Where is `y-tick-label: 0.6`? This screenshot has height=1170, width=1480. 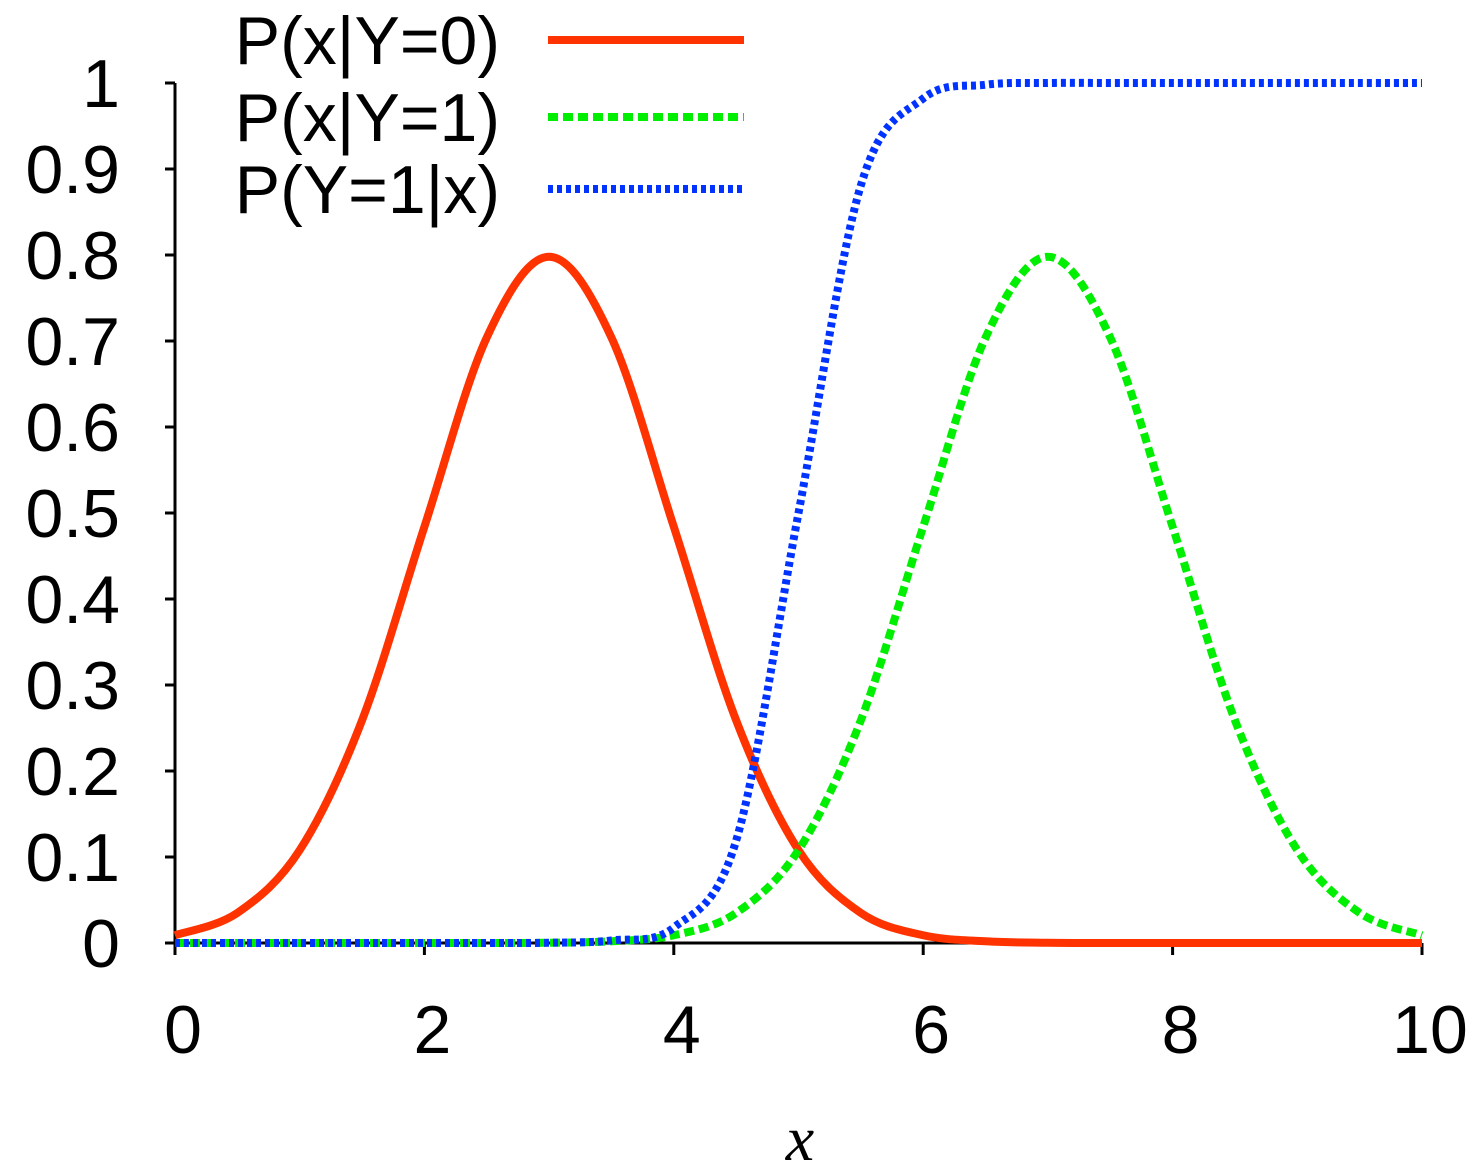
y-tick-label: 0.6 is located at coordinates (72, 428).